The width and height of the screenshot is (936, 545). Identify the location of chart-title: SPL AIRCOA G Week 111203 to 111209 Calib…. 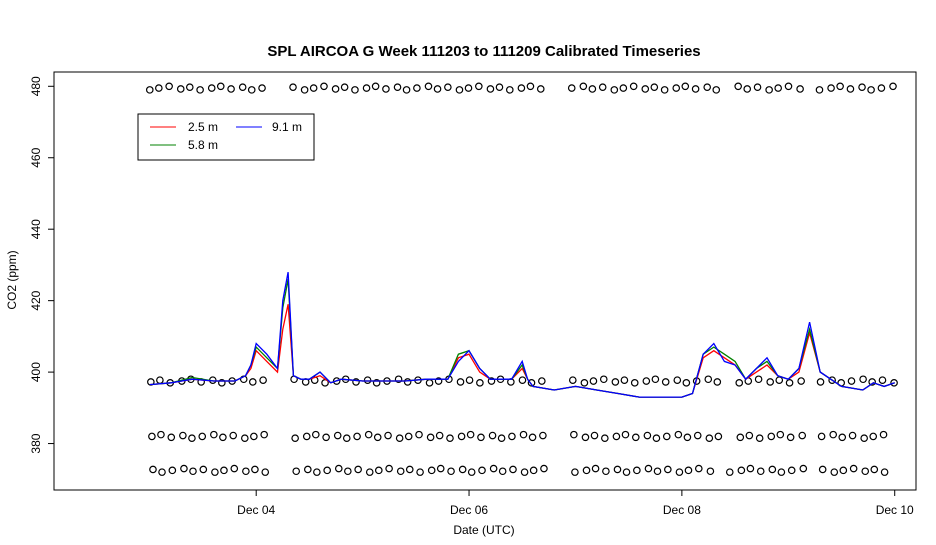
(483, 51).